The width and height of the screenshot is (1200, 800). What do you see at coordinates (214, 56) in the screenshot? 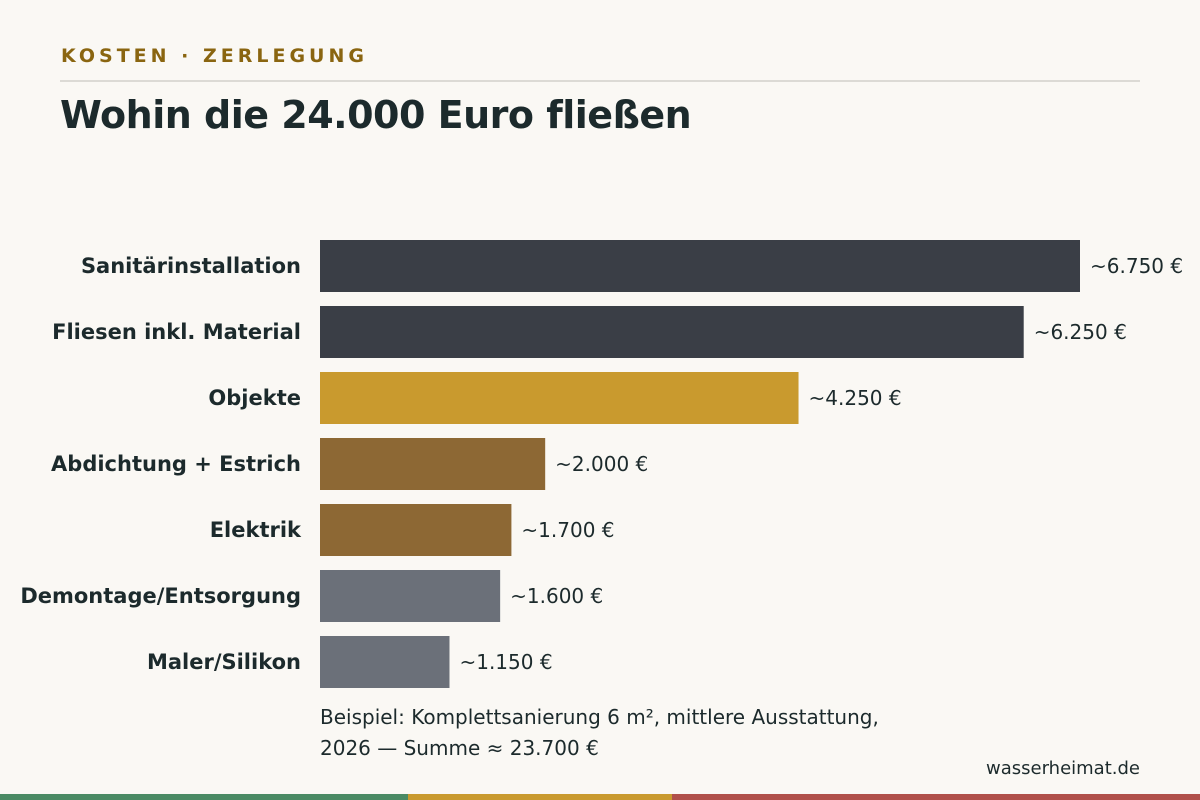
I see `kicker-label: KOSTEN · ZERLEGUNG` at bounding box center [214, 56].